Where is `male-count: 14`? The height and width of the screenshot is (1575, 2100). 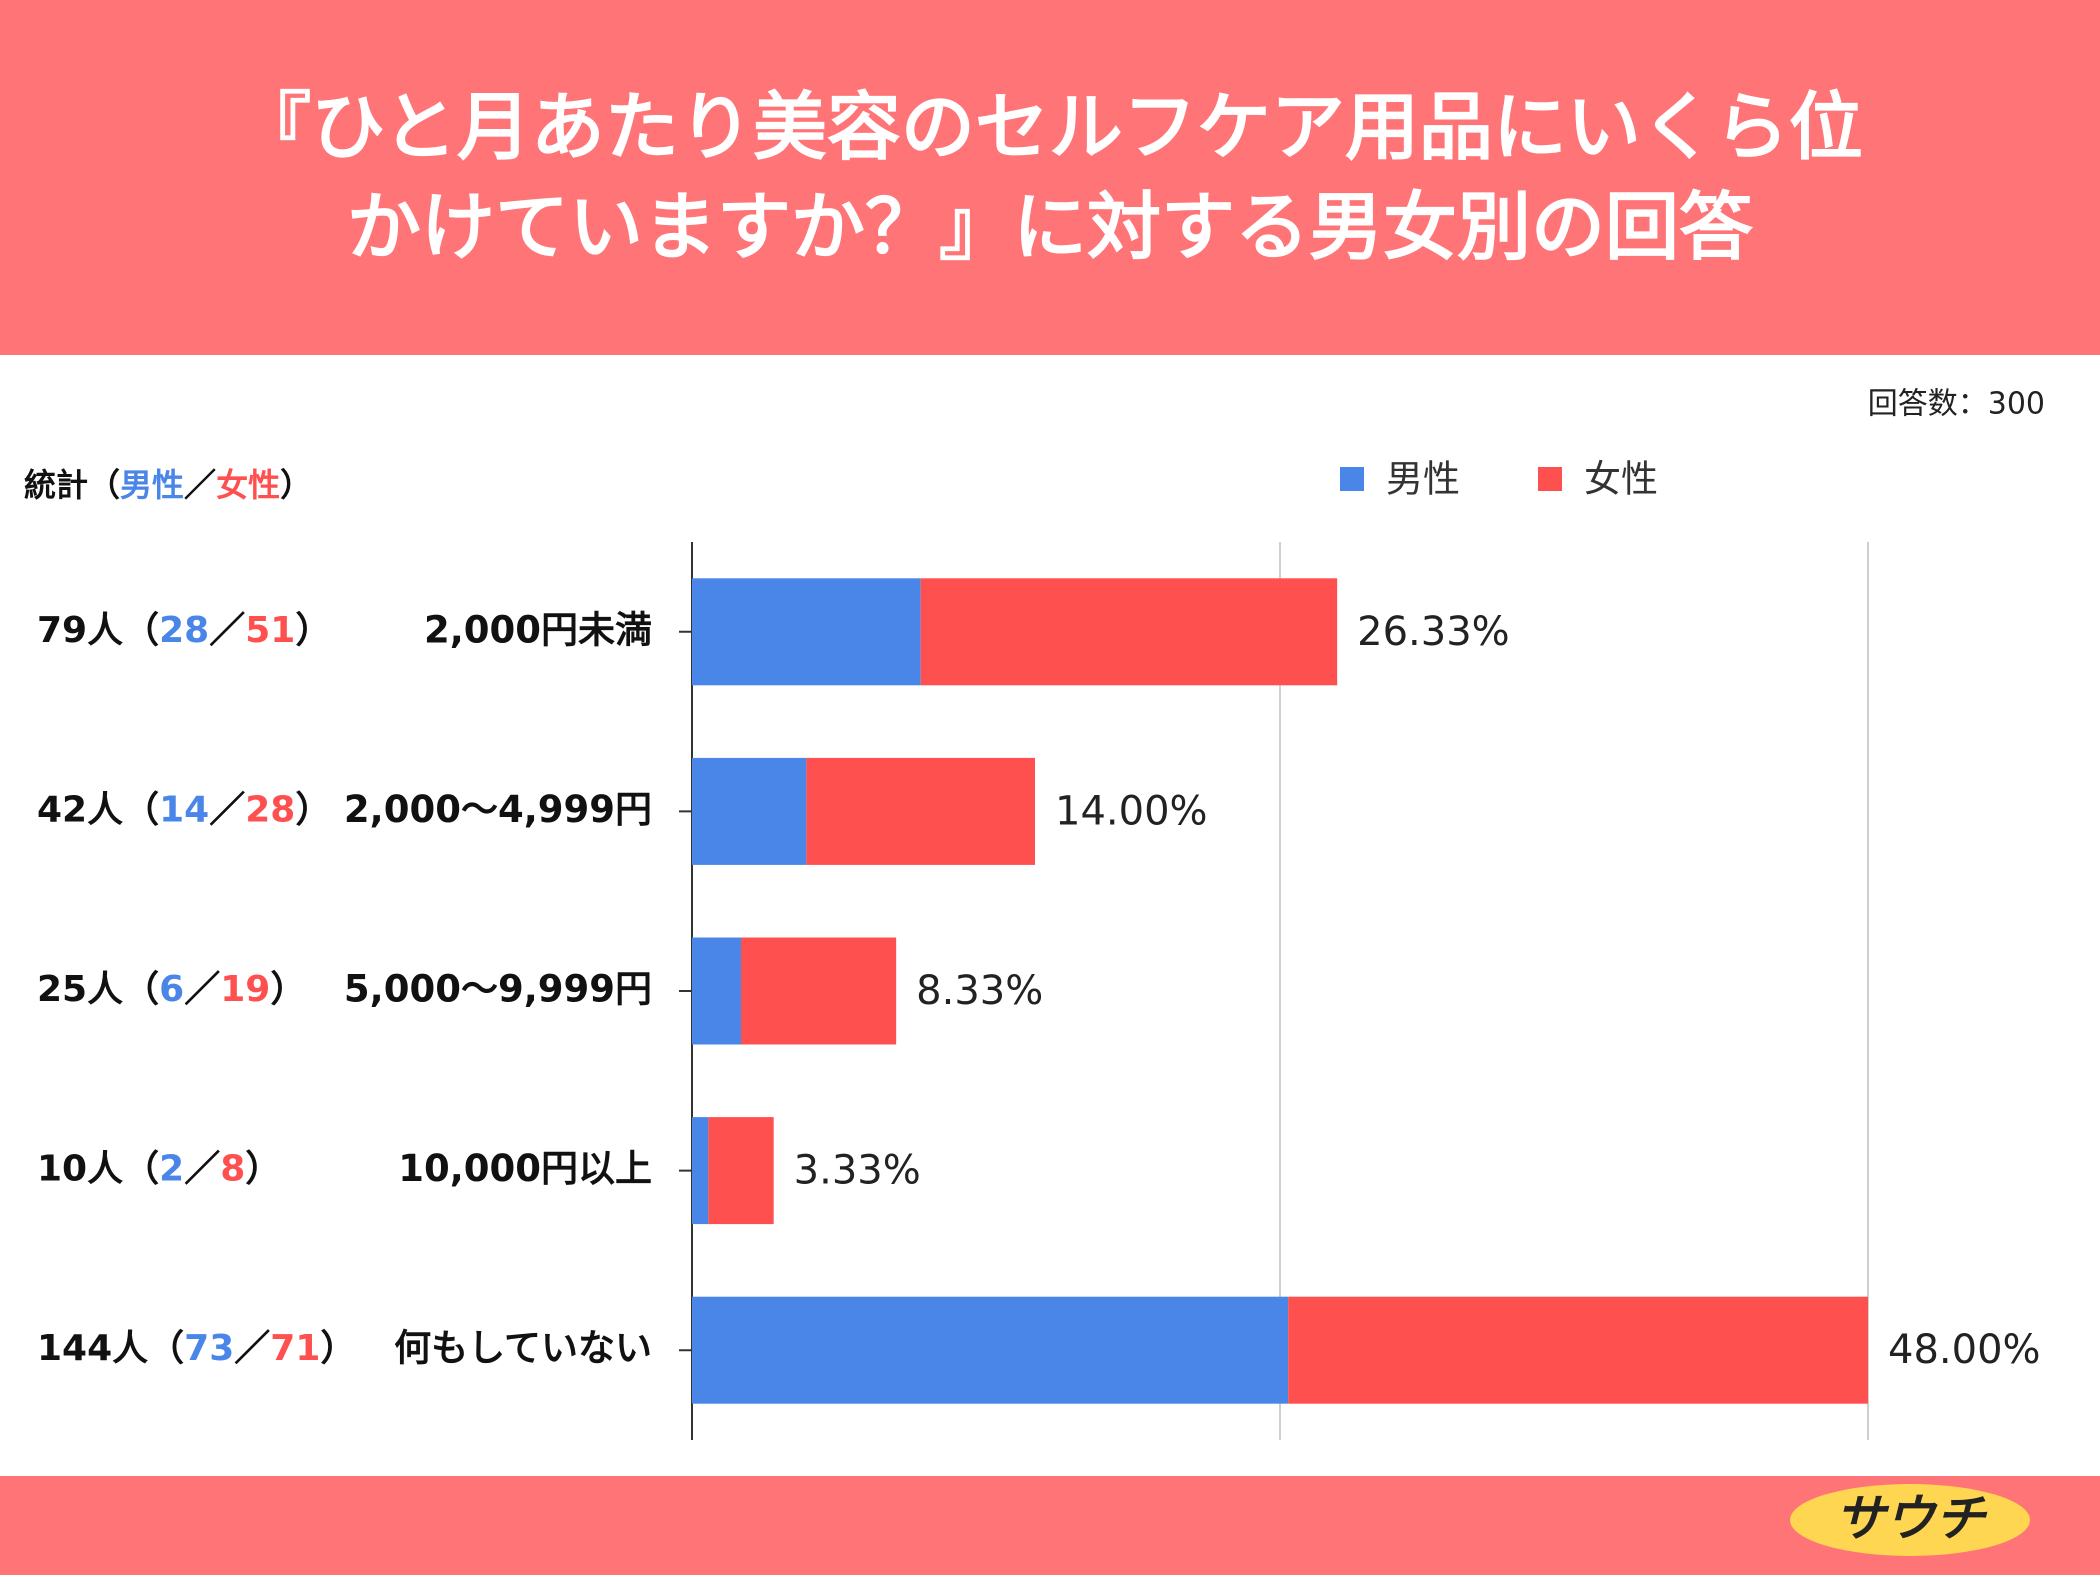
male-count: 14 is located at coordinates (184, 809).